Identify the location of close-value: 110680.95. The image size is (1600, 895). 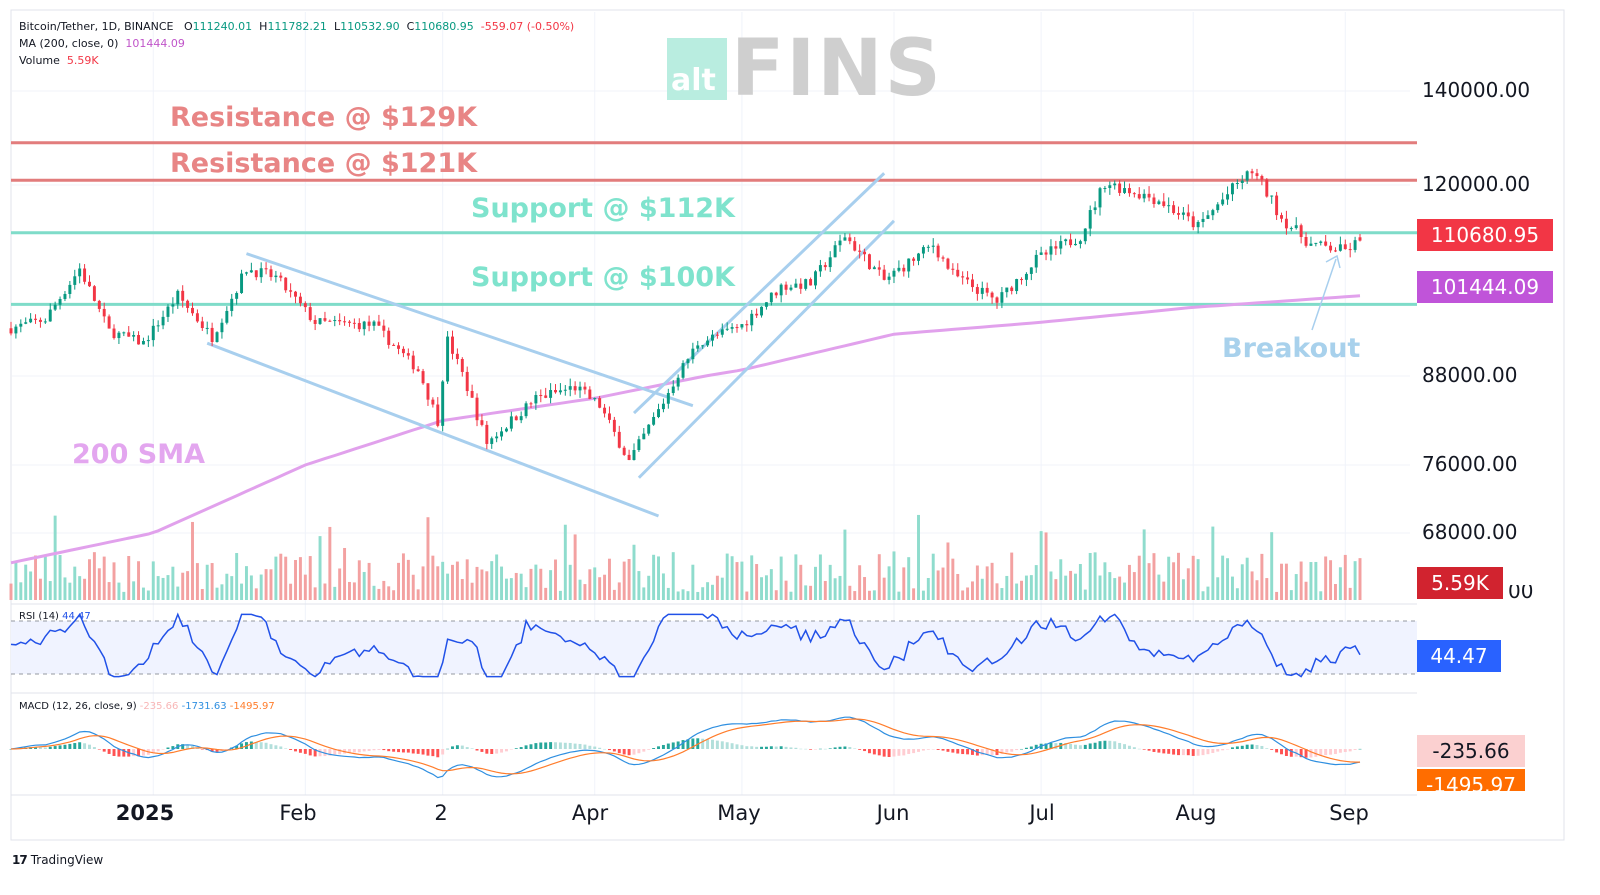
(444, 26).